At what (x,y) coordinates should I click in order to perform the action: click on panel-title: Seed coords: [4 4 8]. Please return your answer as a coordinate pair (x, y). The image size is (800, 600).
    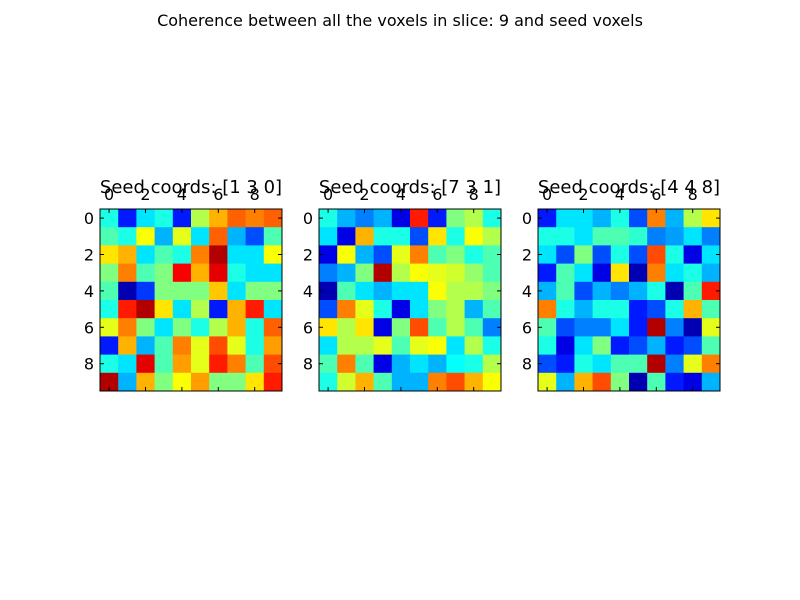
    Looking at the image, I should click on (629, 187).